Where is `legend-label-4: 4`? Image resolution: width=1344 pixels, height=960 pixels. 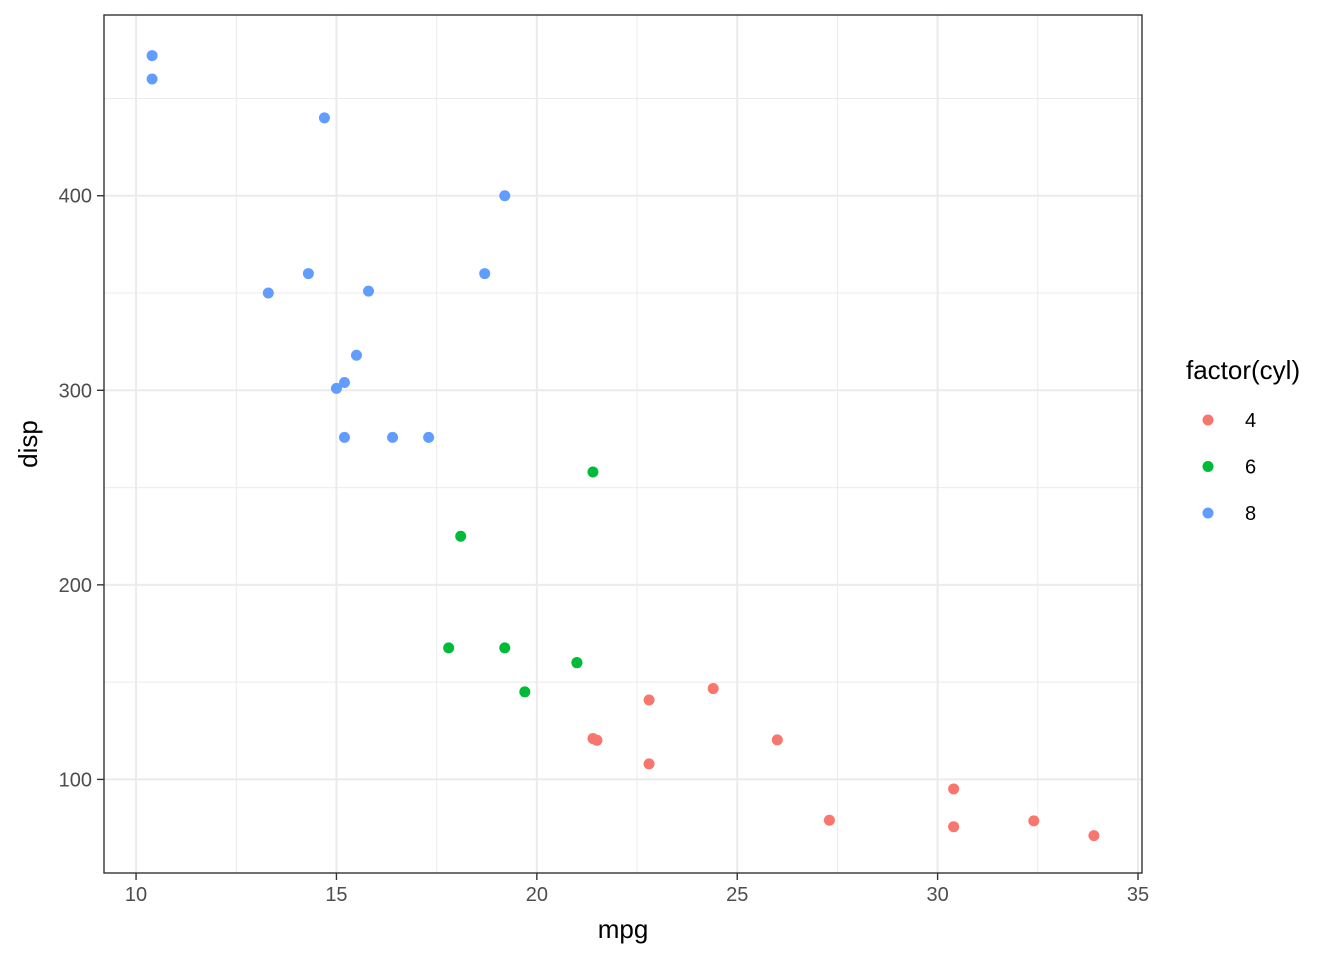 legend-label-4: 4 is located at coordinates (1250, 421).